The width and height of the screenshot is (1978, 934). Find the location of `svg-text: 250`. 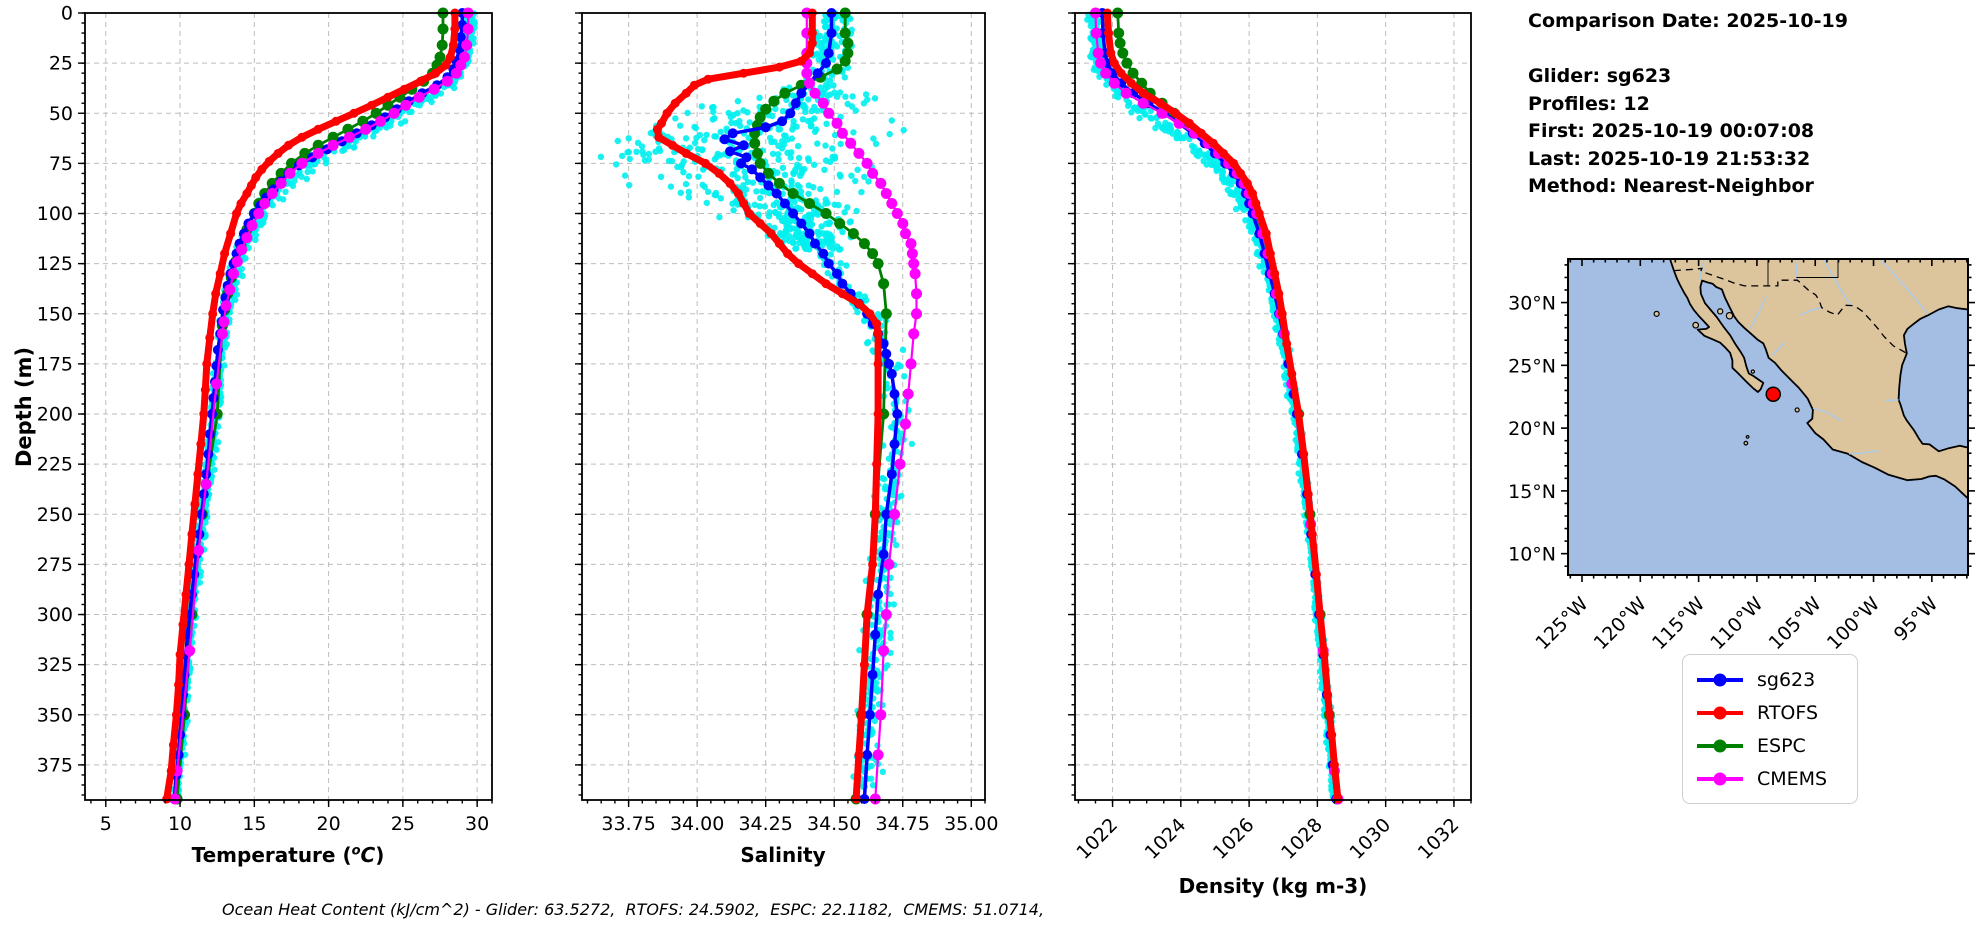

svg-text: 250 is located at coordinates (55, 515).